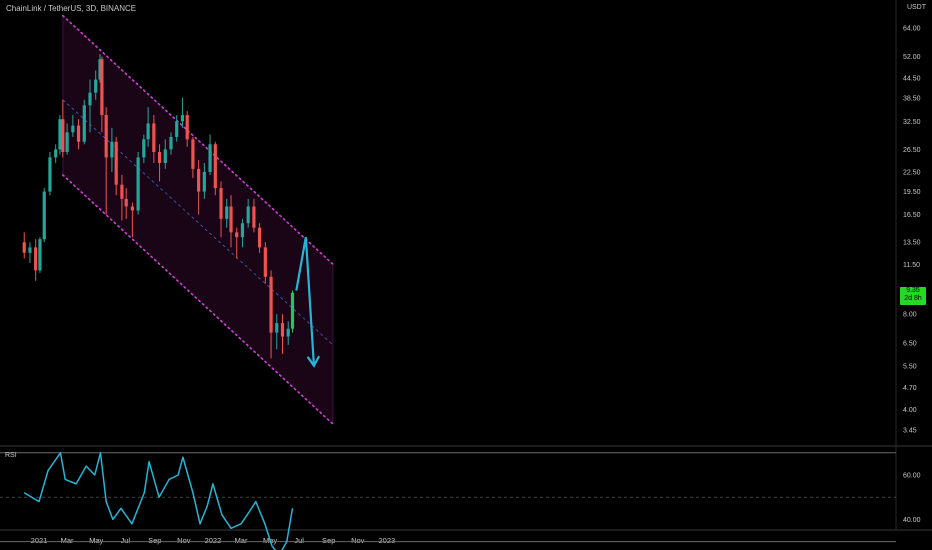 This screenshot has width=932, height=550. What do you see at coordinates (96, 540) in the screenshot?
I see `time-axis-label: May` at bounding box center [96, 540].